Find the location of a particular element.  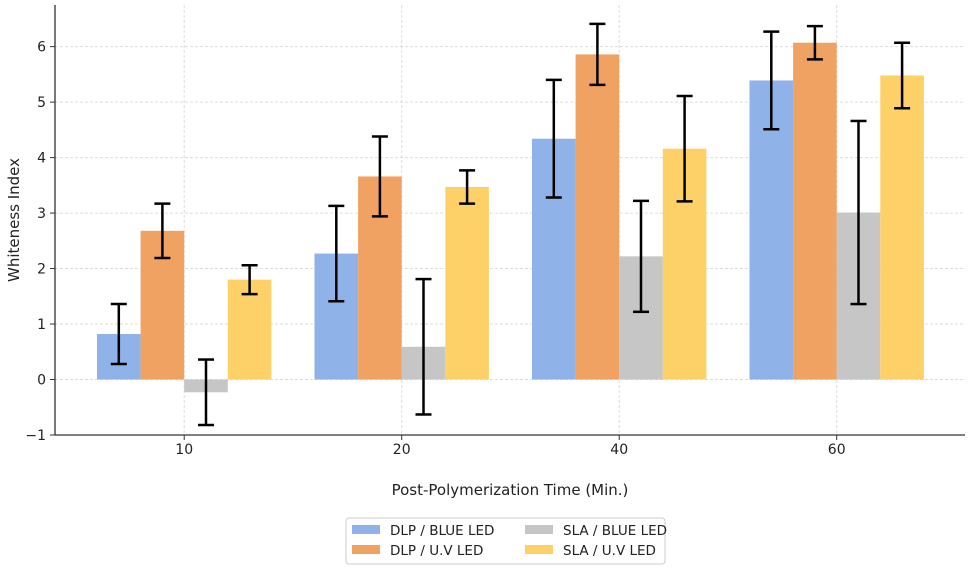

legend-label: DLP / BLUE LED is located at coordinates (442, 531).